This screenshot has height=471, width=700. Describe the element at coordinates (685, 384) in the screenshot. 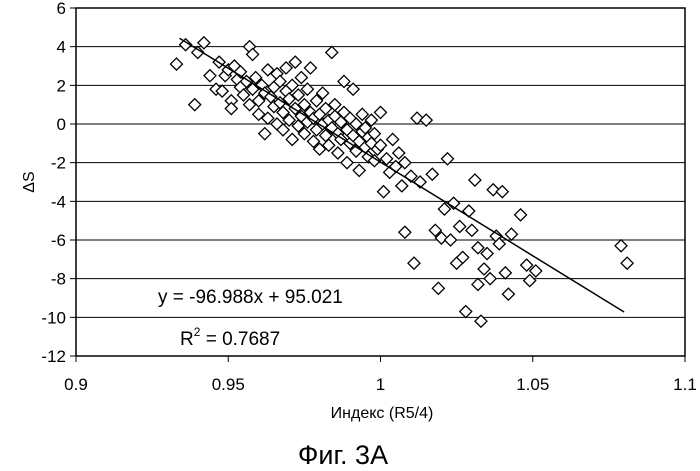

I see `x-tick-label: 1.1` at that location.